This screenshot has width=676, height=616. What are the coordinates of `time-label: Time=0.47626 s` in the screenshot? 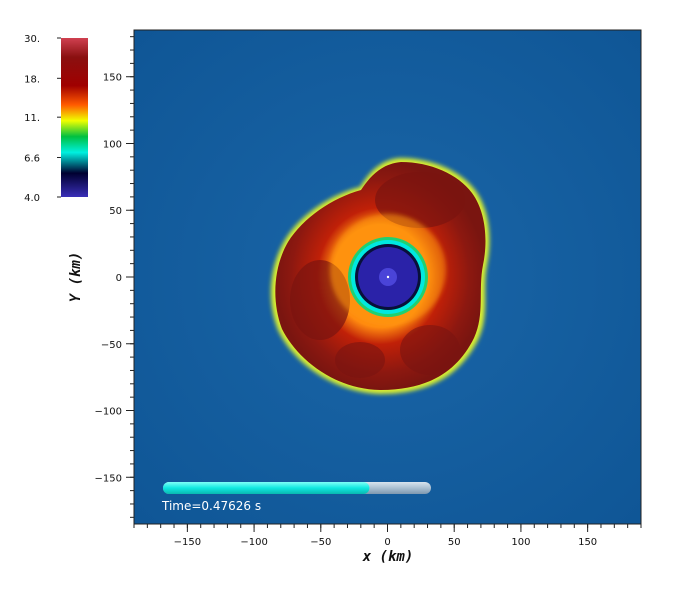 It's located at (211, 506).